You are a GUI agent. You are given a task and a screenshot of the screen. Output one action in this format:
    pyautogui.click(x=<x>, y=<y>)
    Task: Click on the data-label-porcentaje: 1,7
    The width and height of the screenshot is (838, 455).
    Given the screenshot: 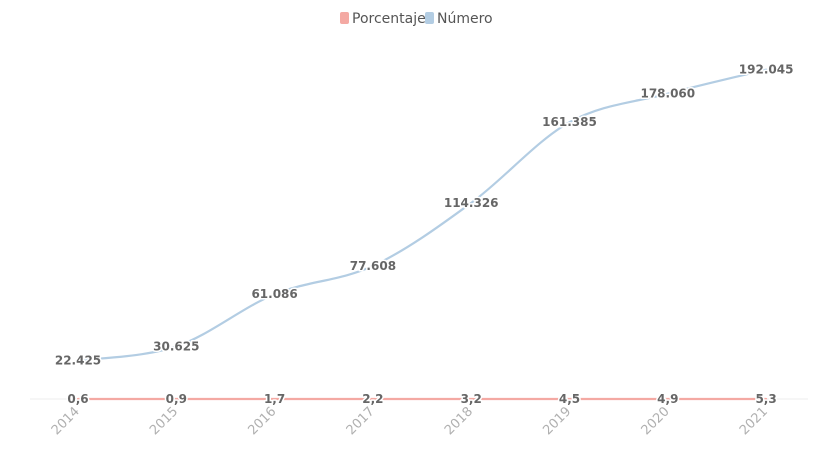 What is the action you would take?
    pyautogui.click(x=274, y=399)
    